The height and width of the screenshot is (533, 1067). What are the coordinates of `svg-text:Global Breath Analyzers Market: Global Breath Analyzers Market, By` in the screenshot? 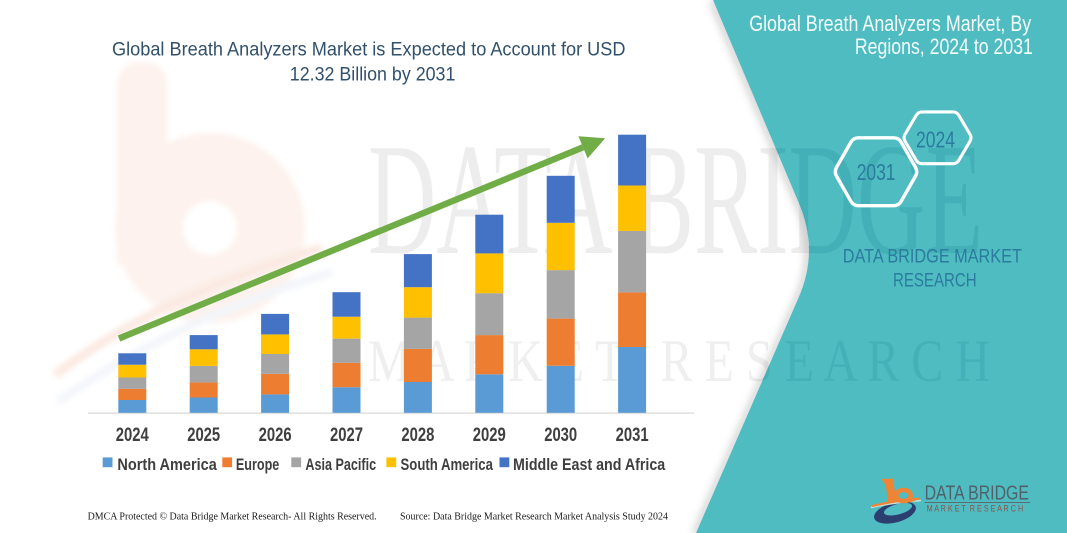 It's located at (890, 23).